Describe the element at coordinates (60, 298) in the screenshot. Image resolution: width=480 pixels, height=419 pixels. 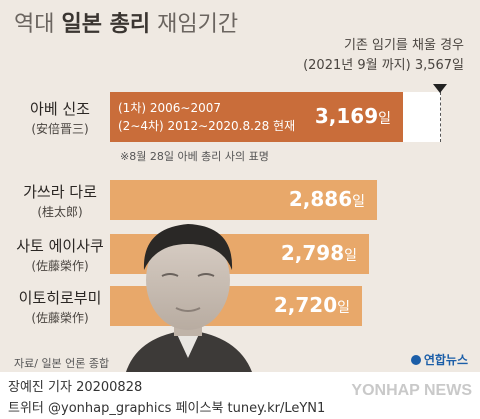
I see `pm-name-ito: 이토히로부미` at that location.